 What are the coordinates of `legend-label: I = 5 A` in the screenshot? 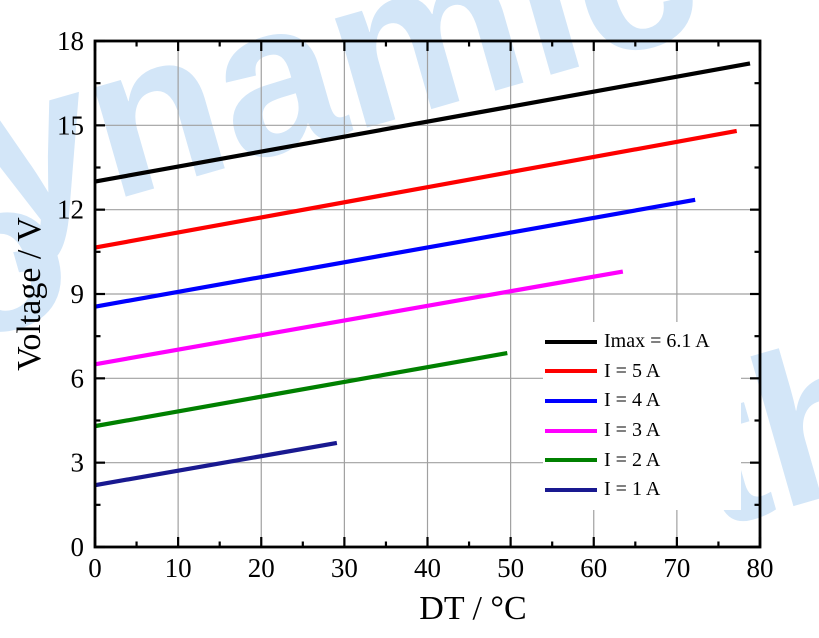 It's located at (632, 370).